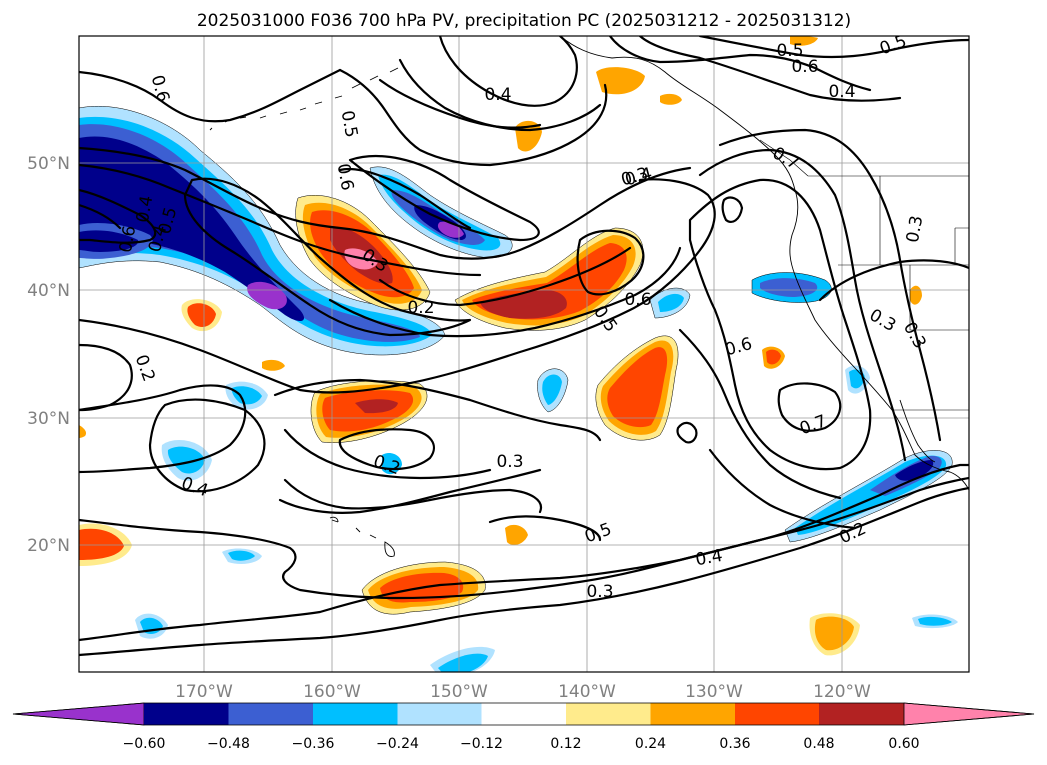 Image resolution: width=1047 pixels, height=765 pixels. What do you see at coordinates (935, 621) in the screenshot?
I see `neg-blob-935b` at bounding box center [935, 621].